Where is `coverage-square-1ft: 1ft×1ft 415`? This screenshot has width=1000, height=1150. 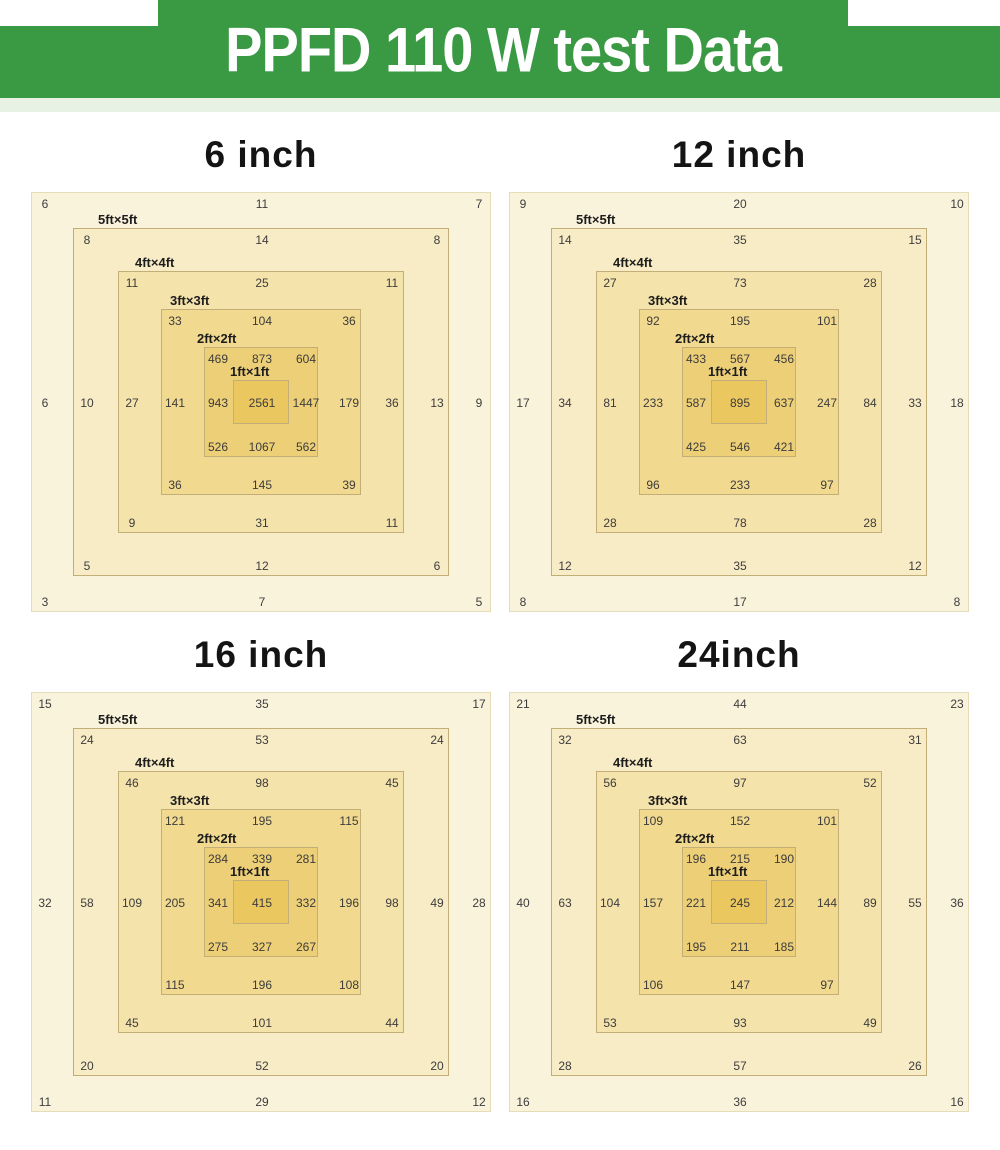 coverage-square-1ft: 1ft×1ft 415 is located at coordinates (259, 894).